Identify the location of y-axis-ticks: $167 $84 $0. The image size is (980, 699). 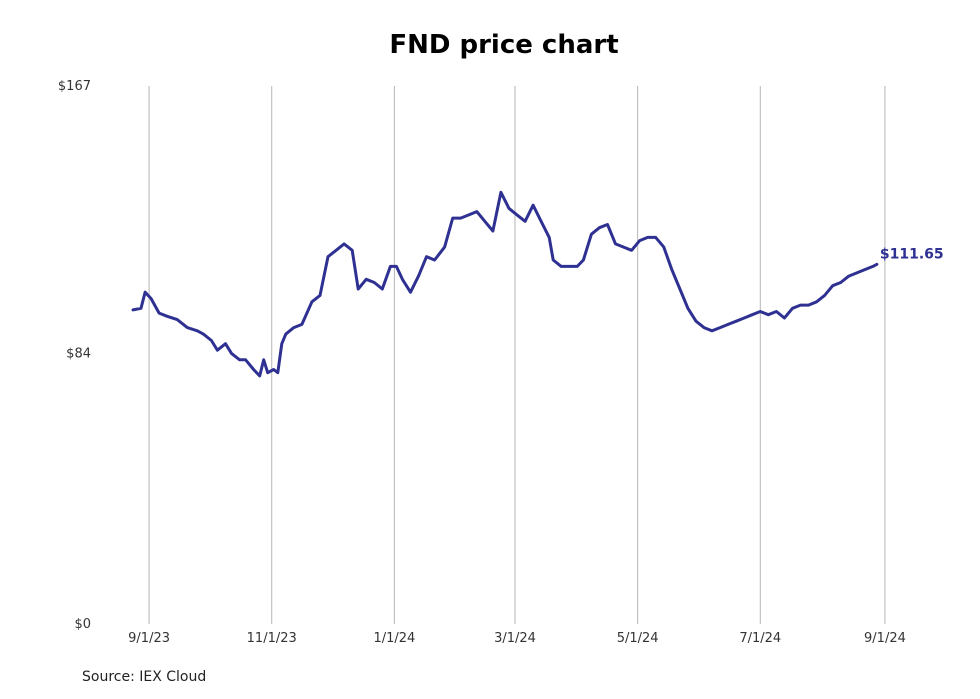
(74, 355).